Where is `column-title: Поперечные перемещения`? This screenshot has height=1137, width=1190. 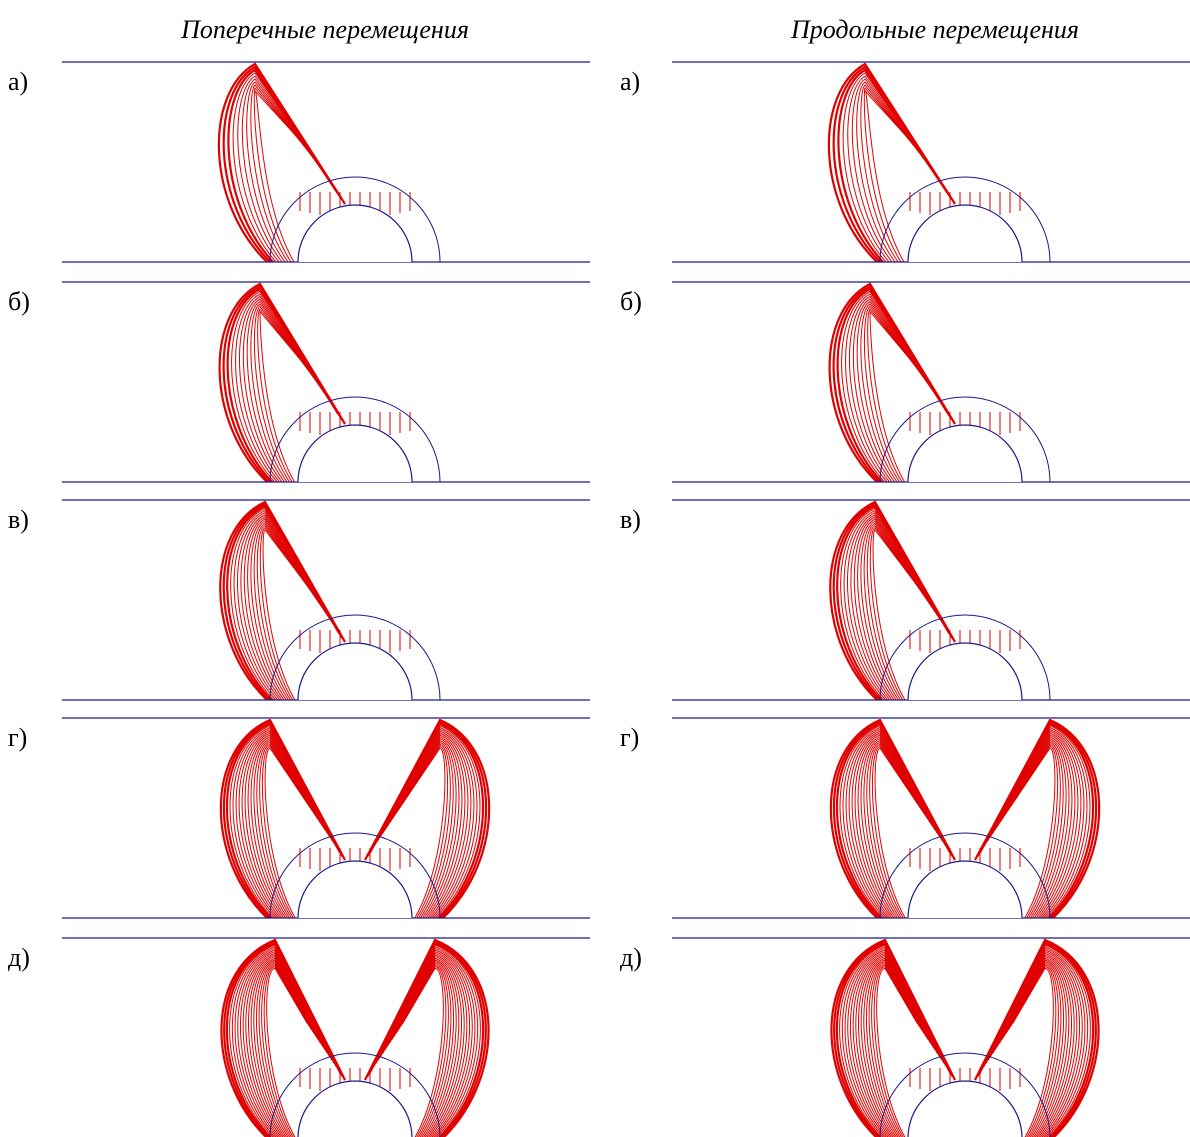 column-title: Поперечные перемещения is located at coordinates (324, 29).